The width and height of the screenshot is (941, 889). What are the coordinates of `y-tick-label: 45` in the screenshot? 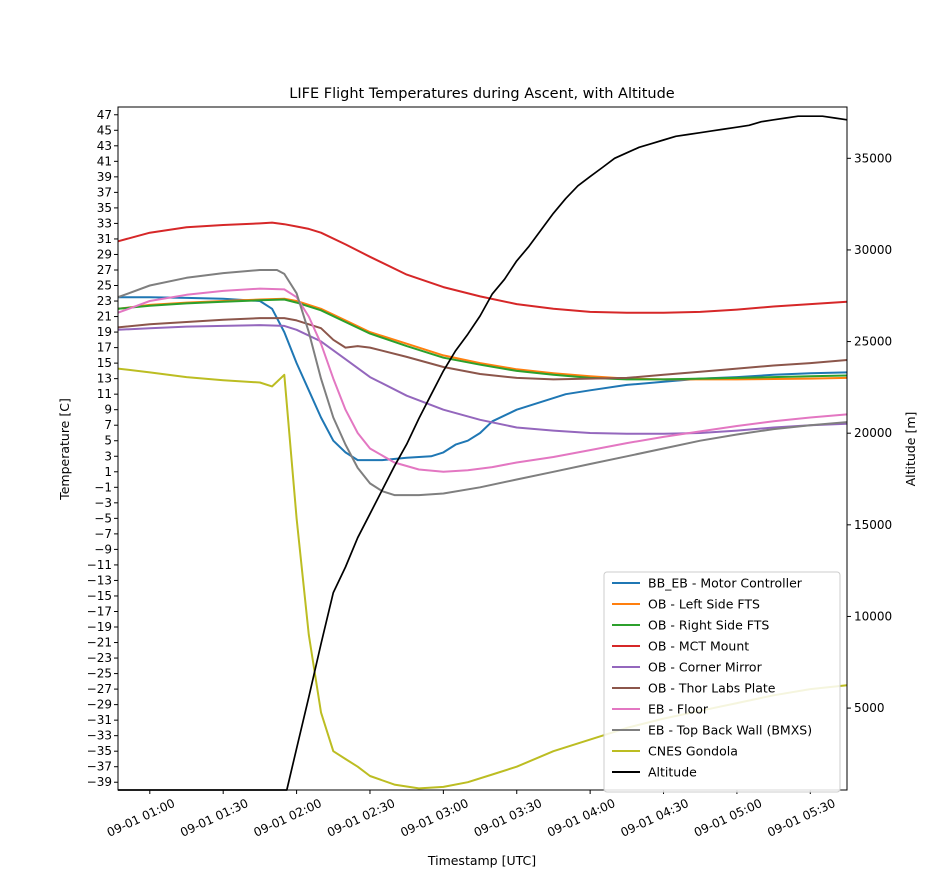 It's located at (104, 130).